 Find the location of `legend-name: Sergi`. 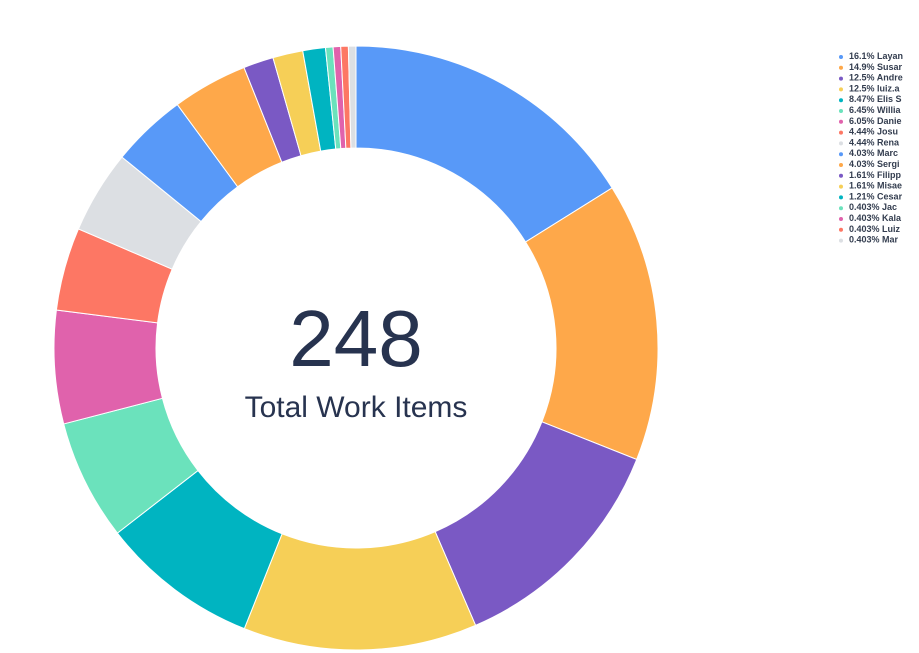

legend-name: Sergi is located at coordinates (888, 164).